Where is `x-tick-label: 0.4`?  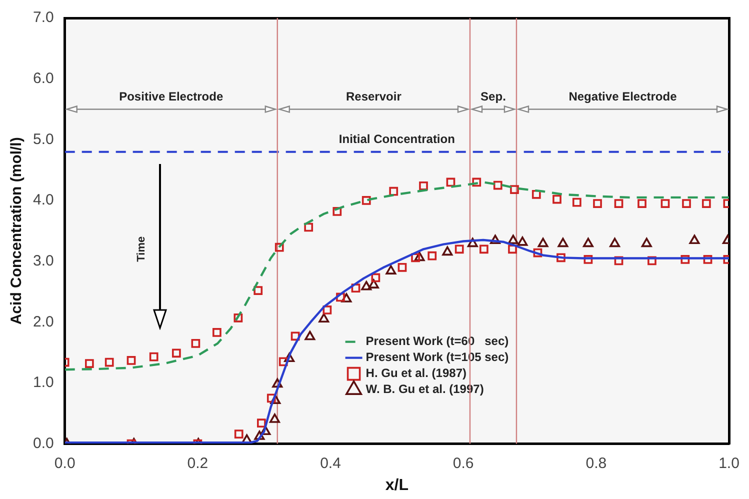 x-tick-label: 0.4 is located at coordinates (330, 463).